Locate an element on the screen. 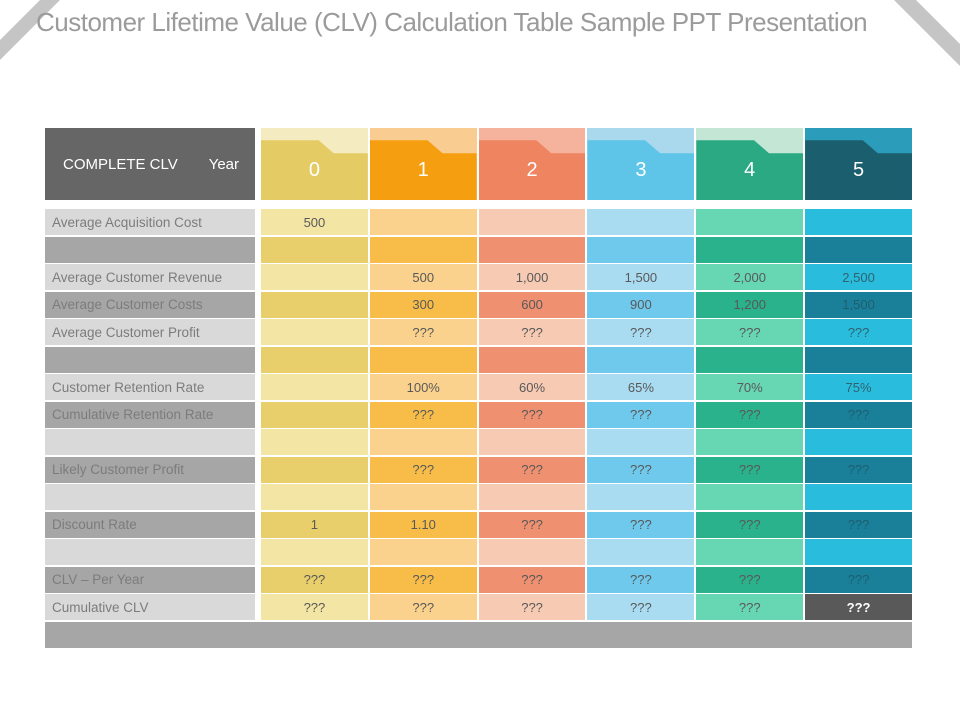 The width and height of the screenshot is (960, 720). year-tab-2: 2 is located at coordinates (532, 164).